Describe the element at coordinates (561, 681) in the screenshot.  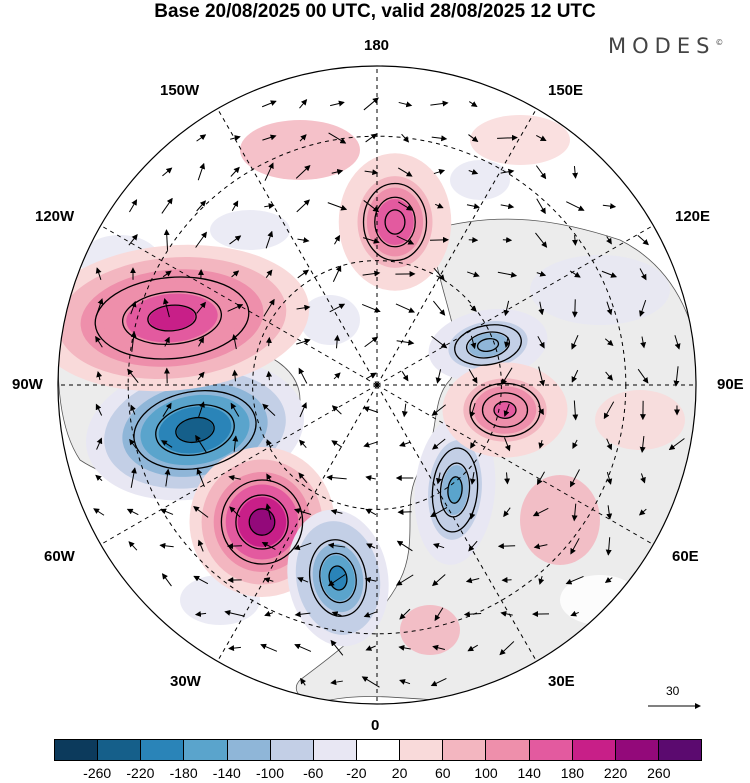
I see `label-30e: 30E` at that location.